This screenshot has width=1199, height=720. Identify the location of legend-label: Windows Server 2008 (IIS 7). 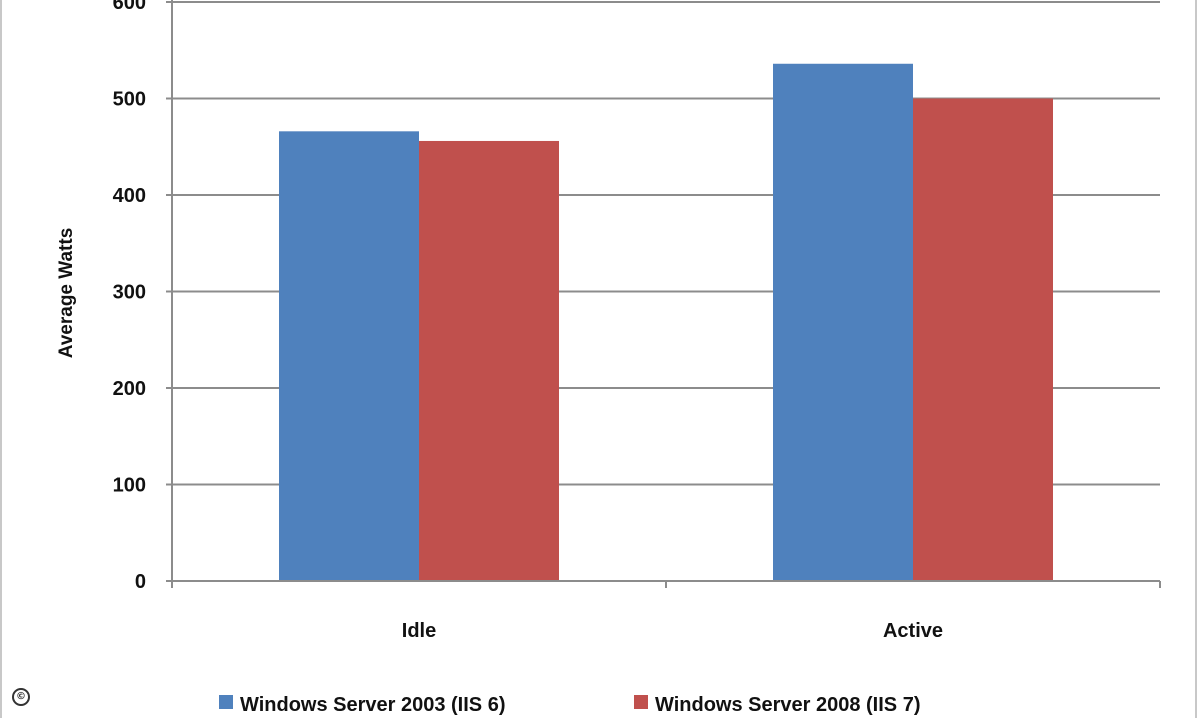
(787, 705).